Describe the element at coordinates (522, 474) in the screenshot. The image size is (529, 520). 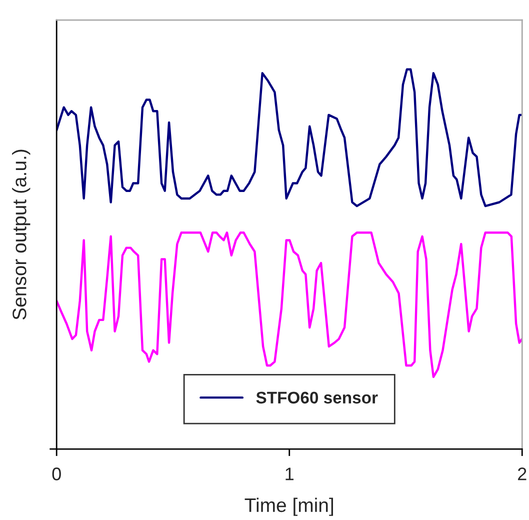
I see `x-tick-label: 2` at that location.